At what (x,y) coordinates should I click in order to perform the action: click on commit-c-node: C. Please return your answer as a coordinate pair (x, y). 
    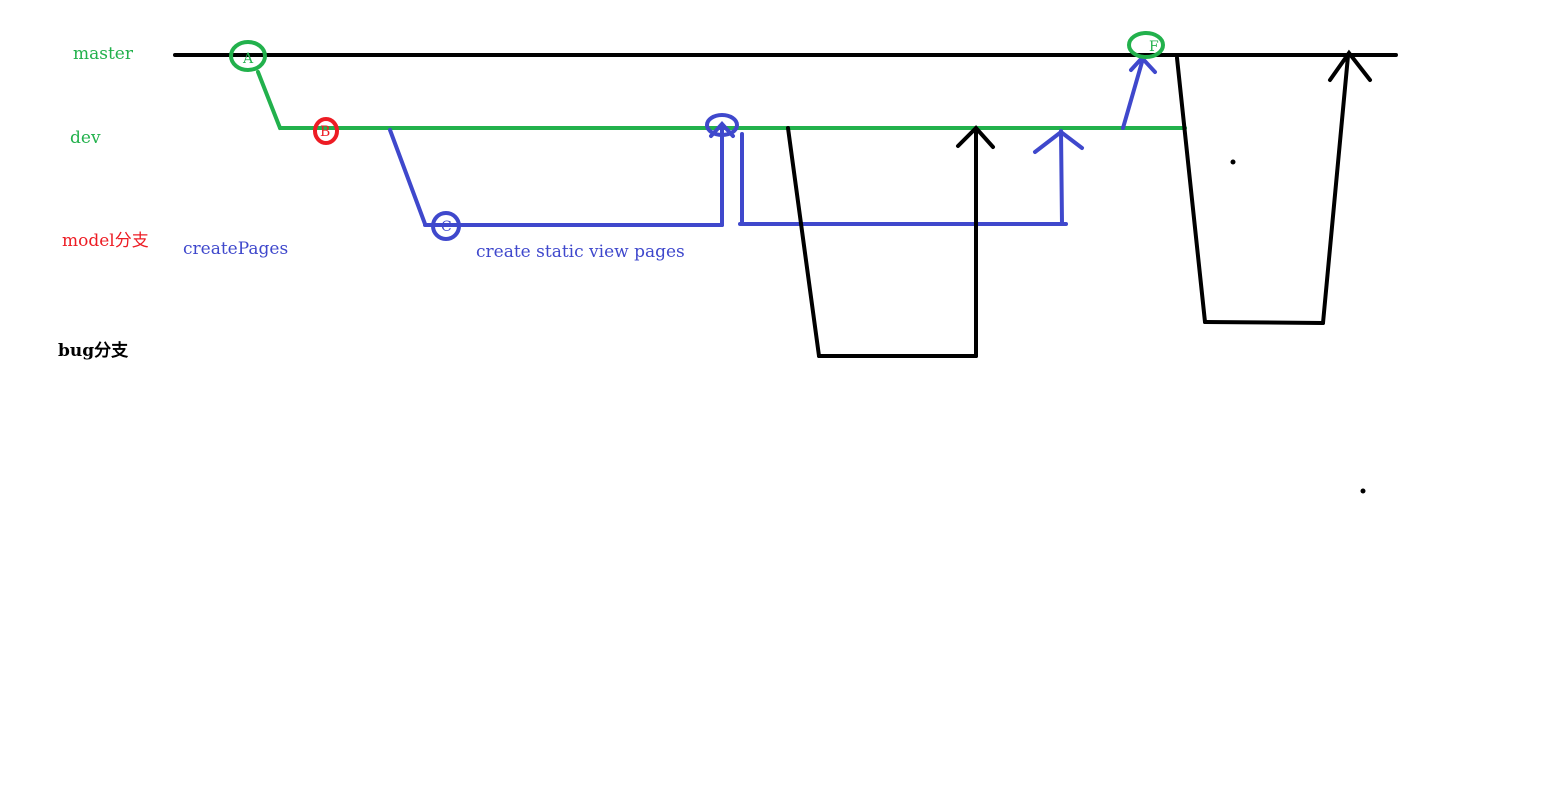
    Looking at the image, I should click on (446, 226).